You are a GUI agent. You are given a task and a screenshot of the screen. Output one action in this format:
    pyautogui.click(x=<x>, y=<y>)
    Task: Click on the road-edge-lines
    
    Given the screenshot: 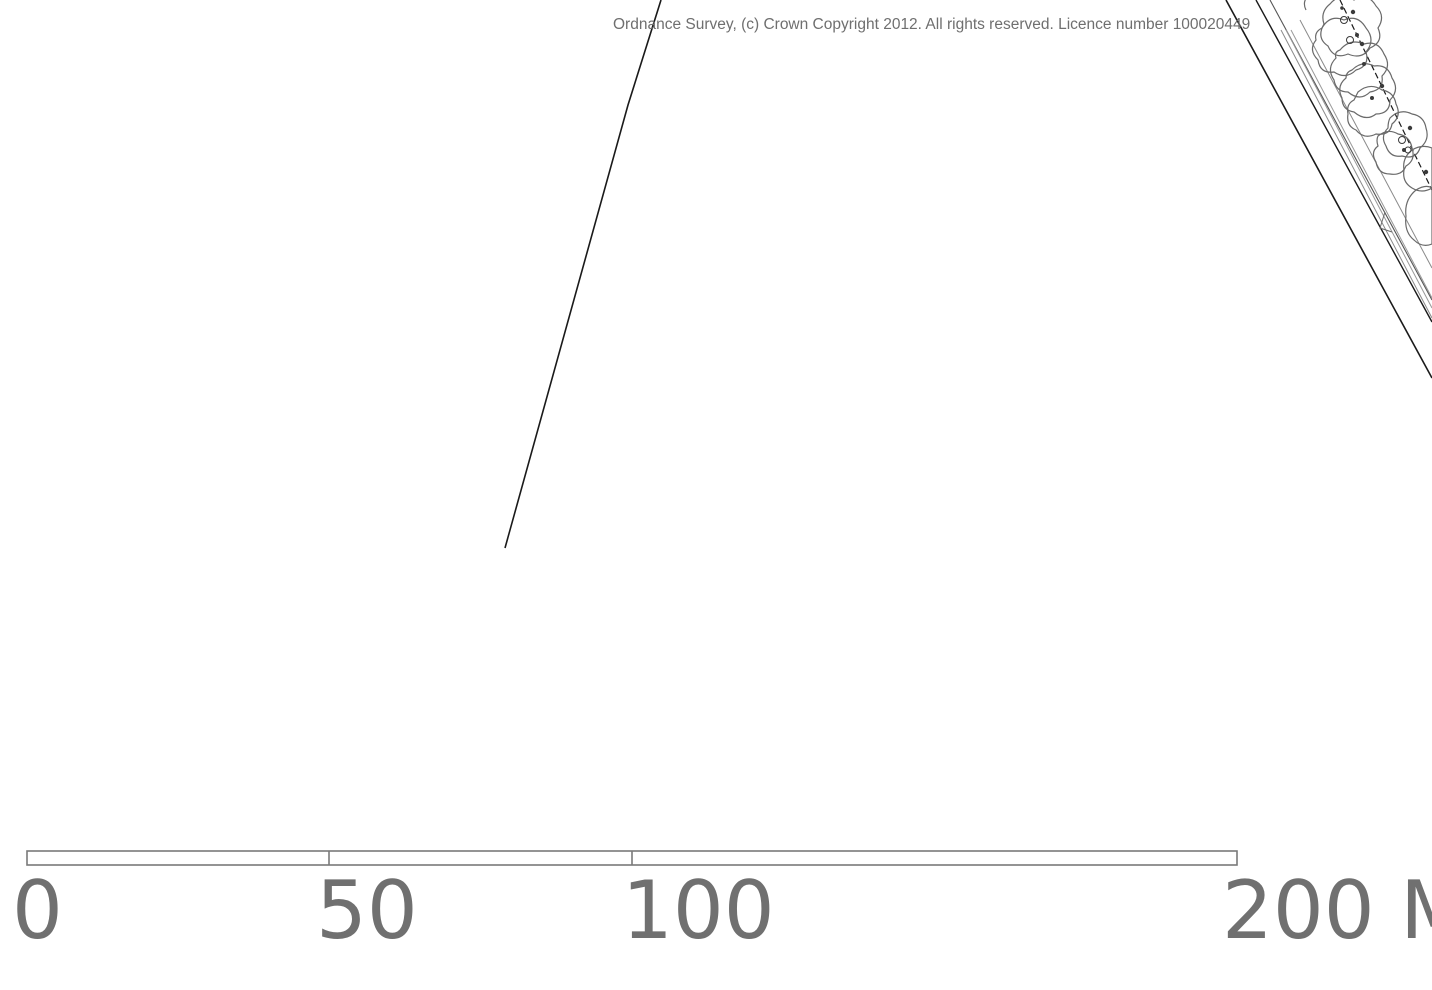 What is the action you would take?
    pyautogui.click(x=1328, y=189)
    